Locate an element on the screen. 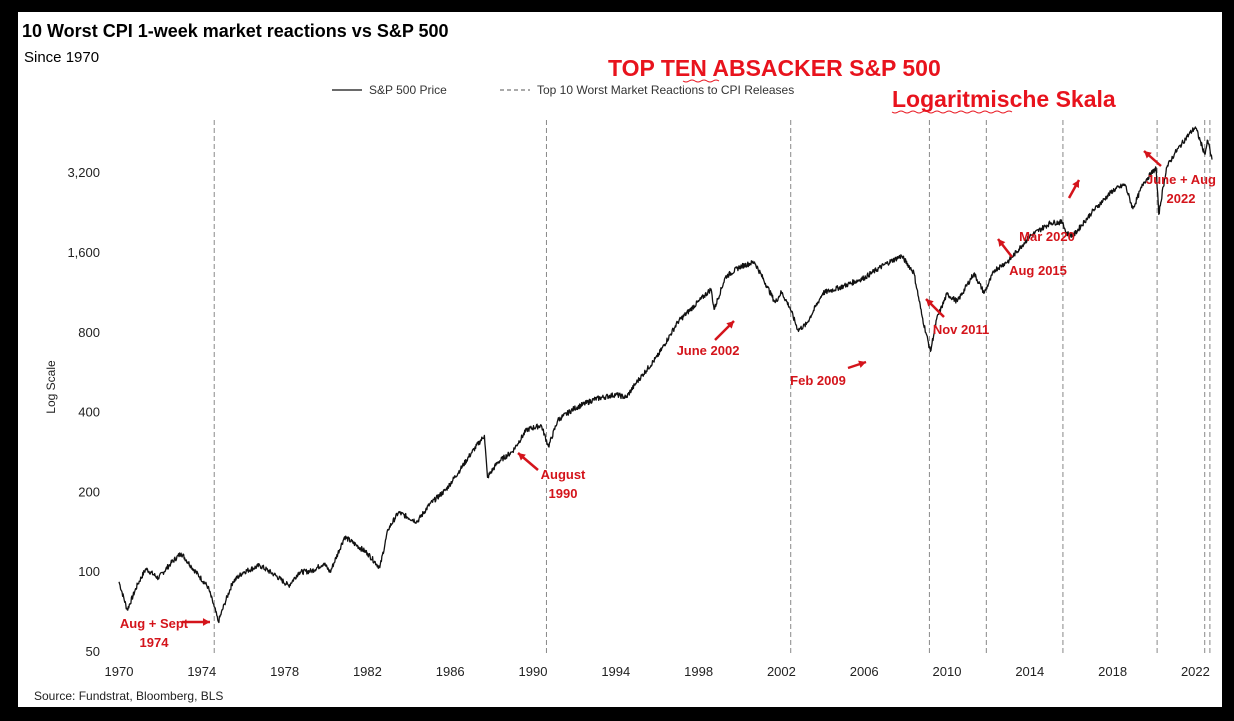 This screenshot has height=721, width=1234. annotation: Mar 2020 is located at coordinates (1050, 211).